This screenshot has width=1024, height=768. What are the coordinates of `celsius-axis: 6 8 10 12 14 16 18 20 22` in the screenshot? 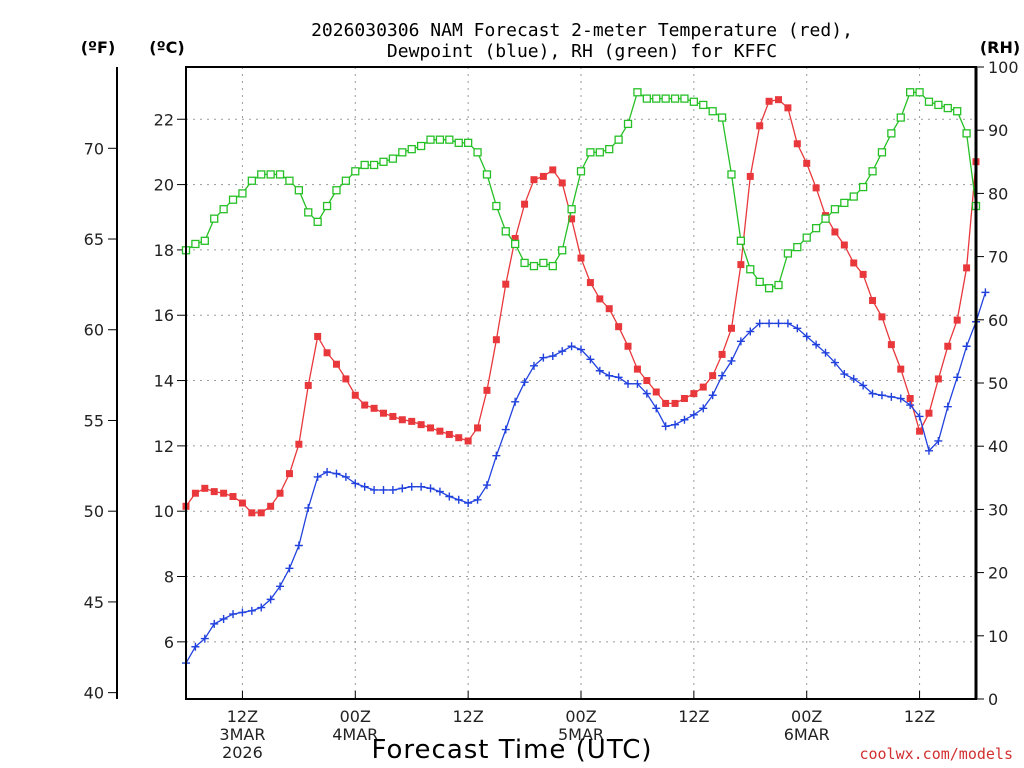 It's located at (170, 381).